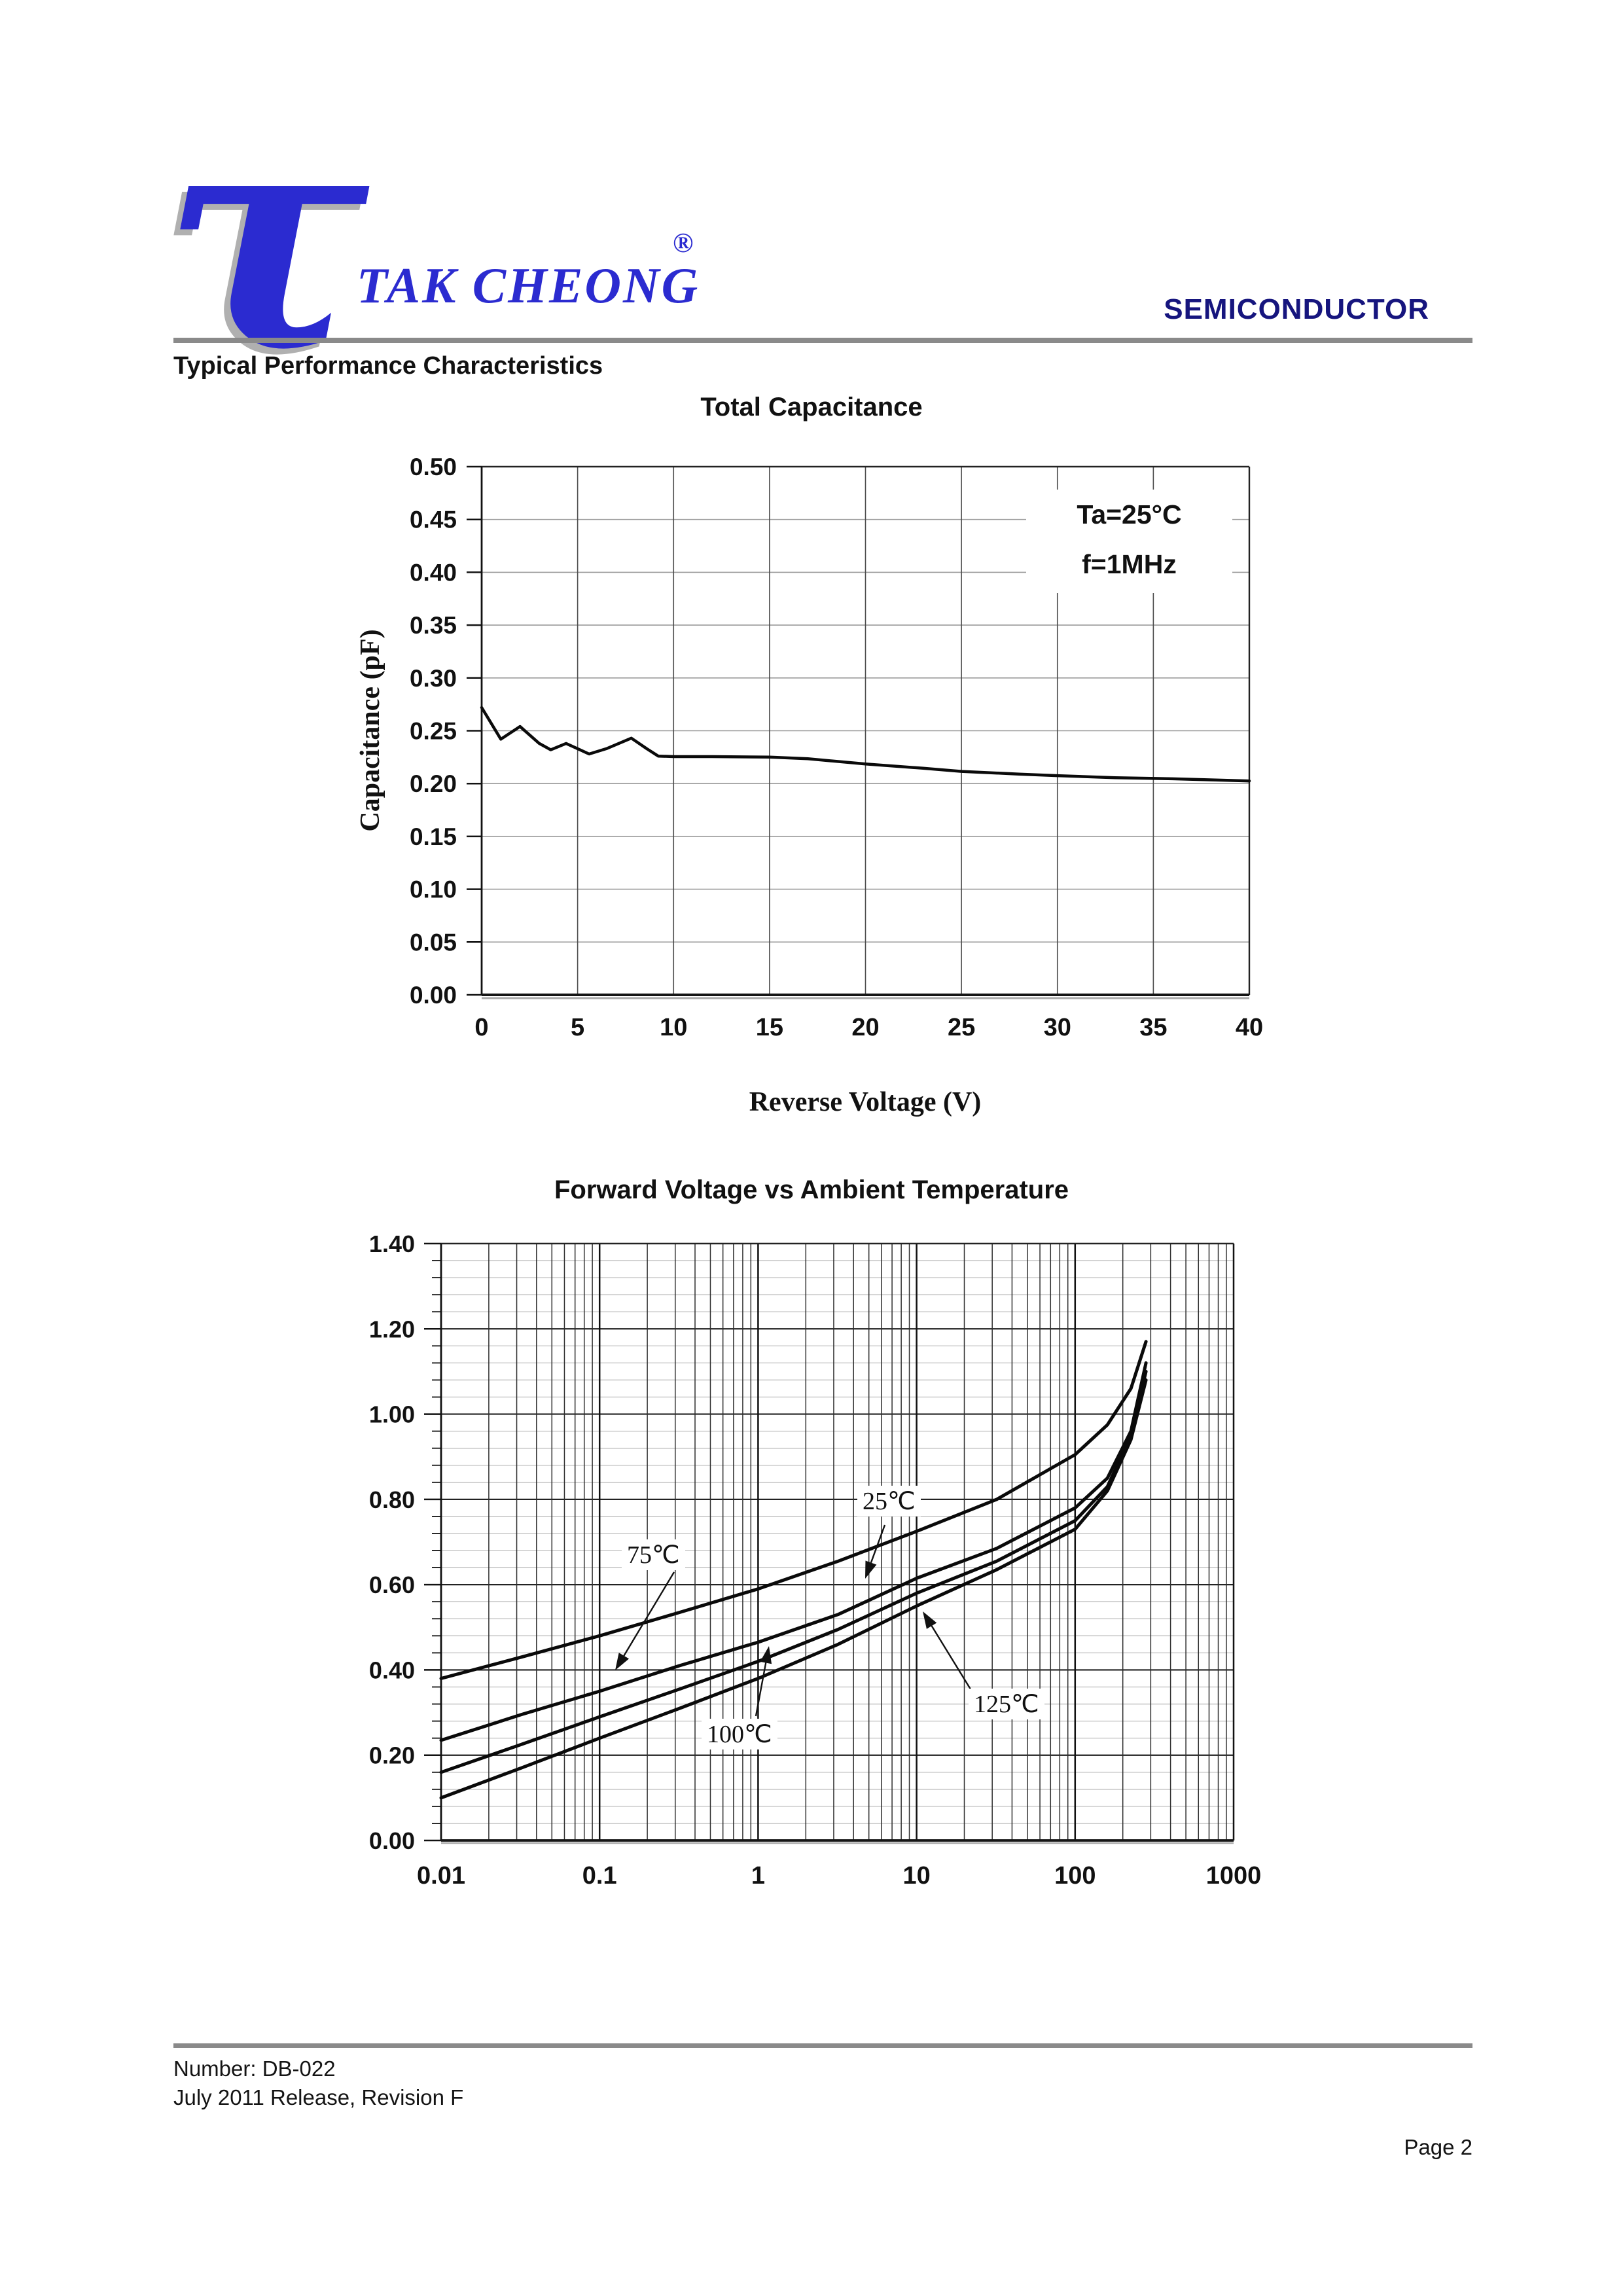 This screenshot has width=1623, height=2296. What do you see at coordinates (481, 1027) in the screenshot?
I see `tick-label: 0` at bounding box center [481, 1027].